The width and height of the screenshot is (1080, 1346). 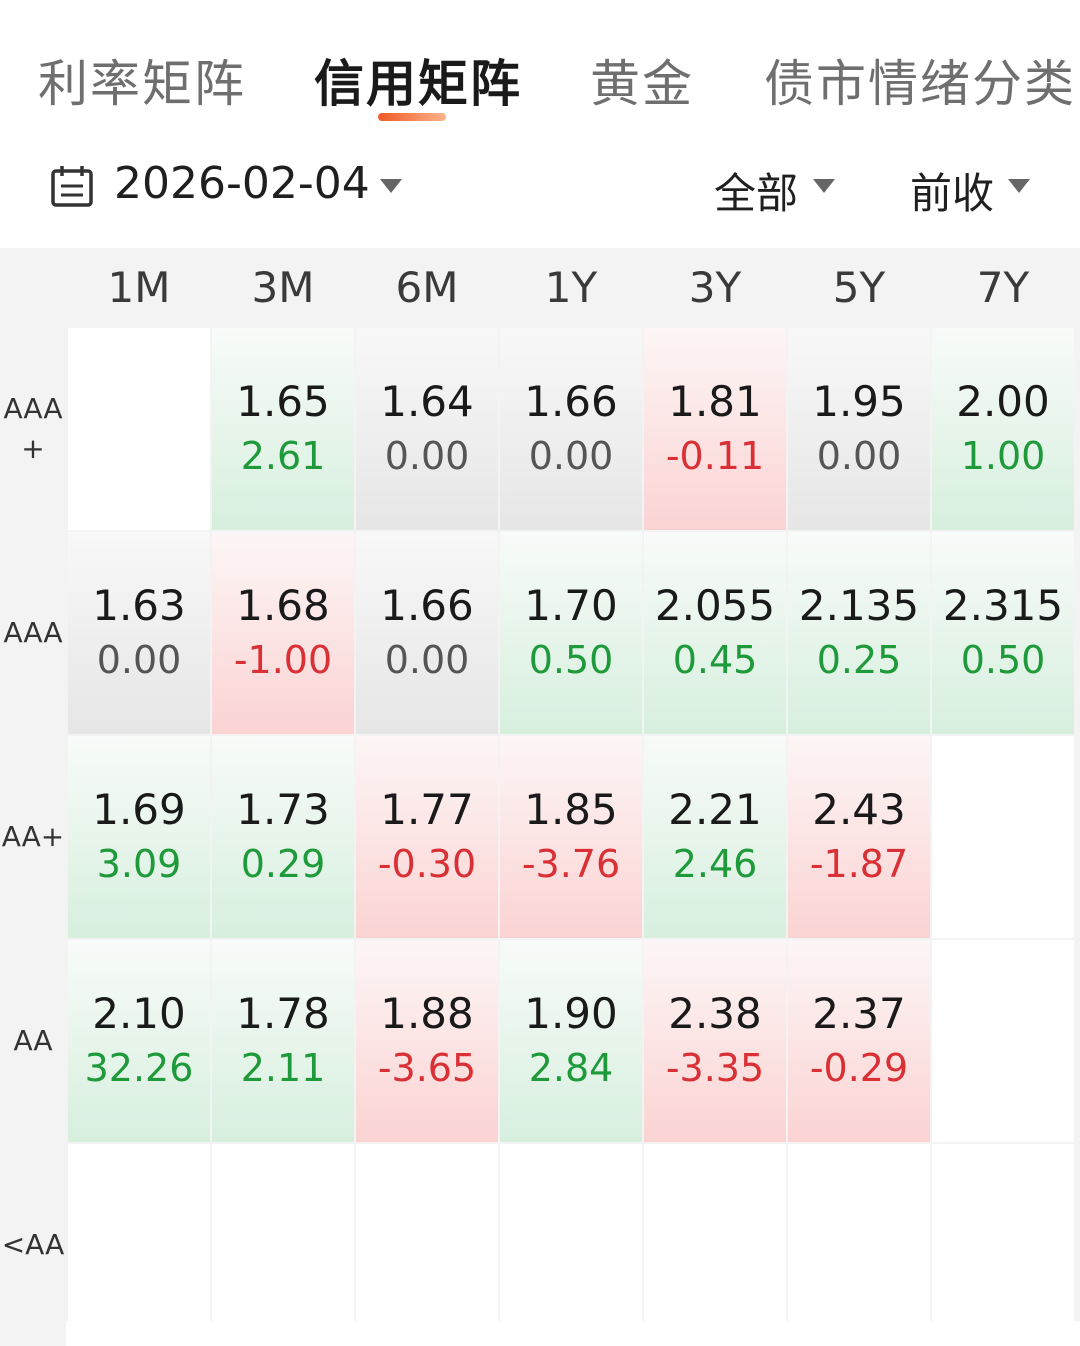 I want to click on yield-value: 1.69, so click(x=139, y=809).